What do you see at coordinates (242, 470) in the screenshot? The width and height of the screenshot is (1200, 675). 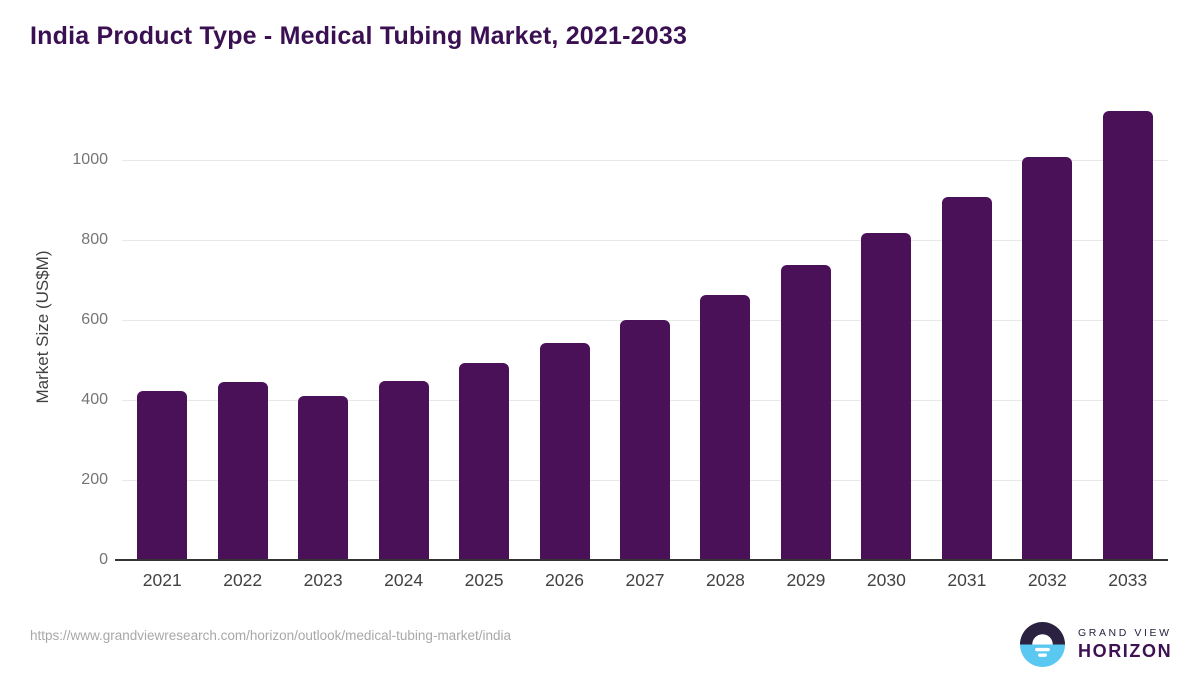 I see `bar-2022` at bounding box center [242, 470].